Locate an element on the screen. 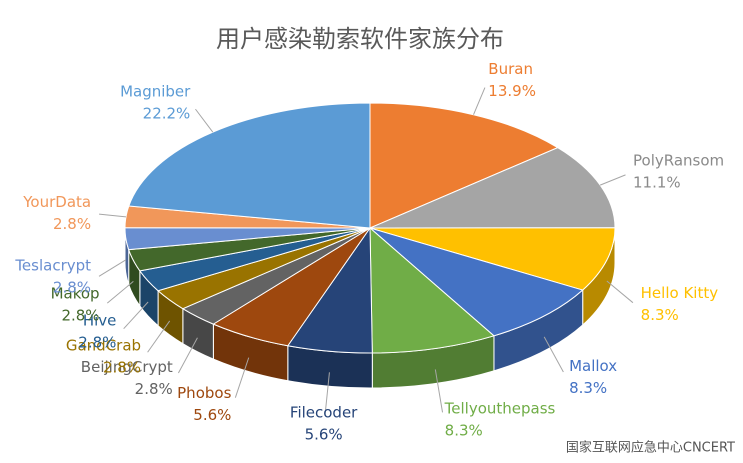 Image resolution: width=743 pixels, height=463 pixels. data-label-name: Filecoder is located at coordinates (324, 412).